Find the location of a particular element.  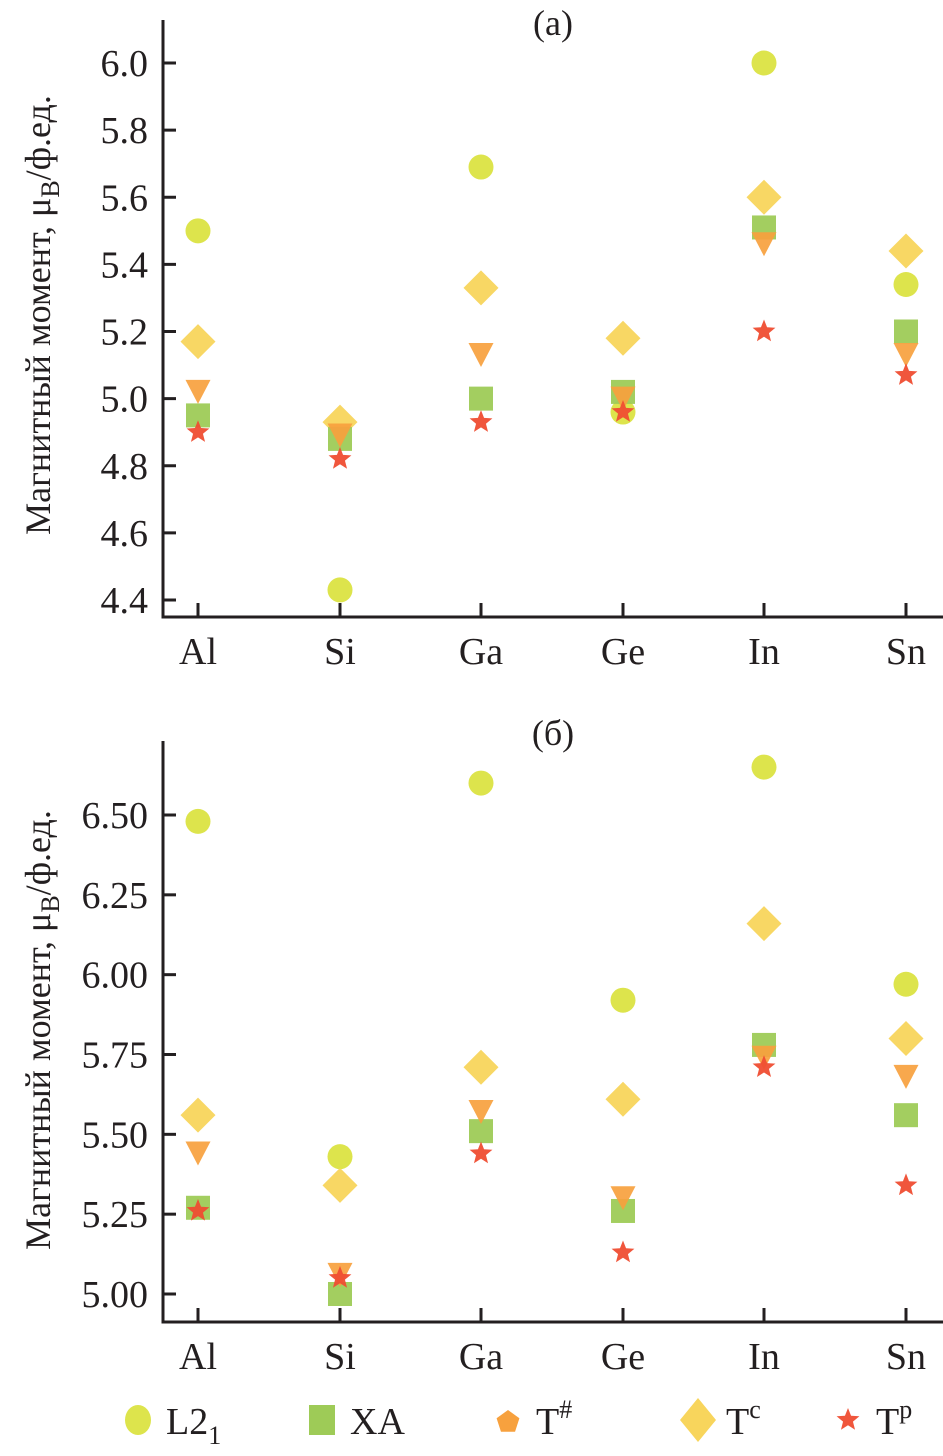

legend-pentagon-icon is located at coordinates (508, 1421).